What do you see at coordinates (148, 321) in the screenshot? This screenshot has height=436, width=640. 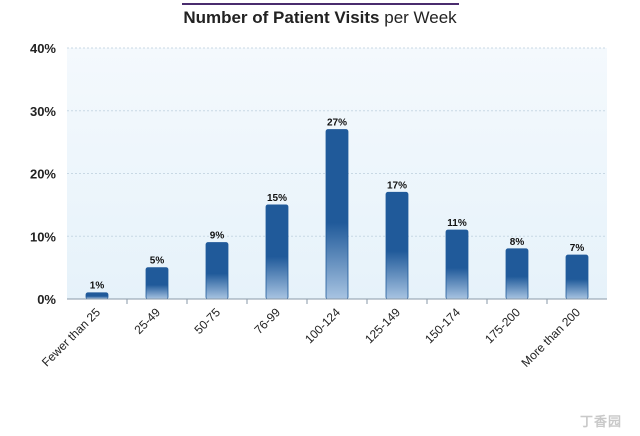 I see `x-tick-label: 25-49` at bounding box center [148, 321].